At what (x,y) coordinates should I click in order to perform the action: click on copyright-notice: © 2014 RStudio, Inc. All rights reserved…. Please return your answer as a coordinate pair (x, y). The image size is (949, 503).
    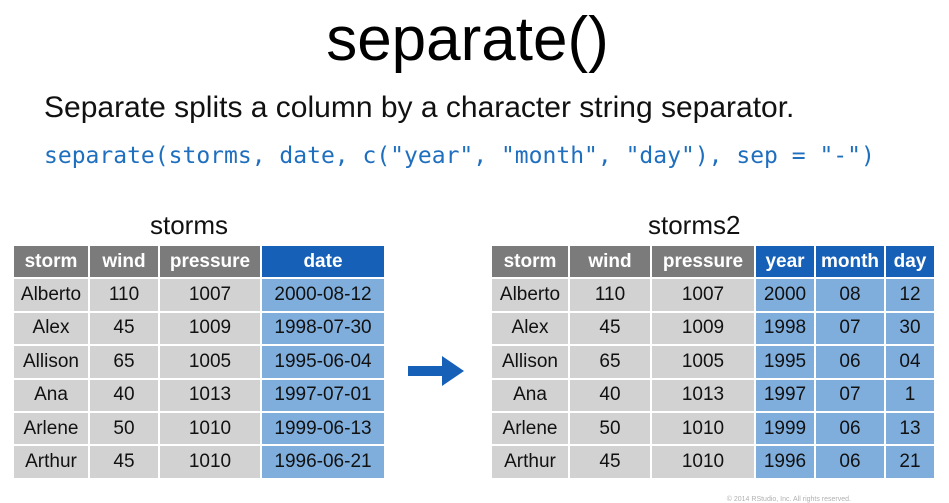
    Looking at the image, I should click on (788, 499).